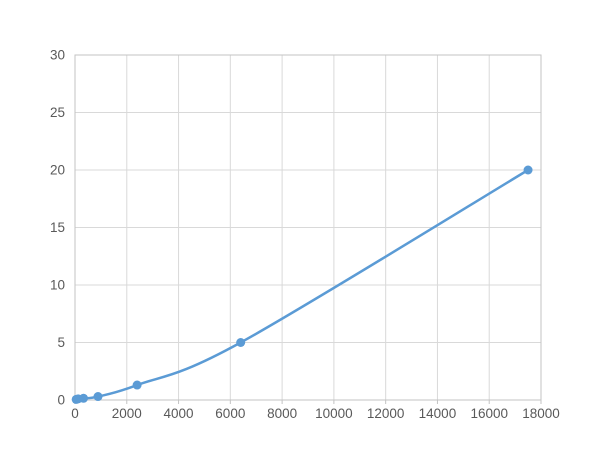 The height and width of the screenshot is (450, 600). What do you see at coordinates (57, 55) in the screenshot?
I see `y-axis-tick-label: 30` at bounding box center [57, 55].